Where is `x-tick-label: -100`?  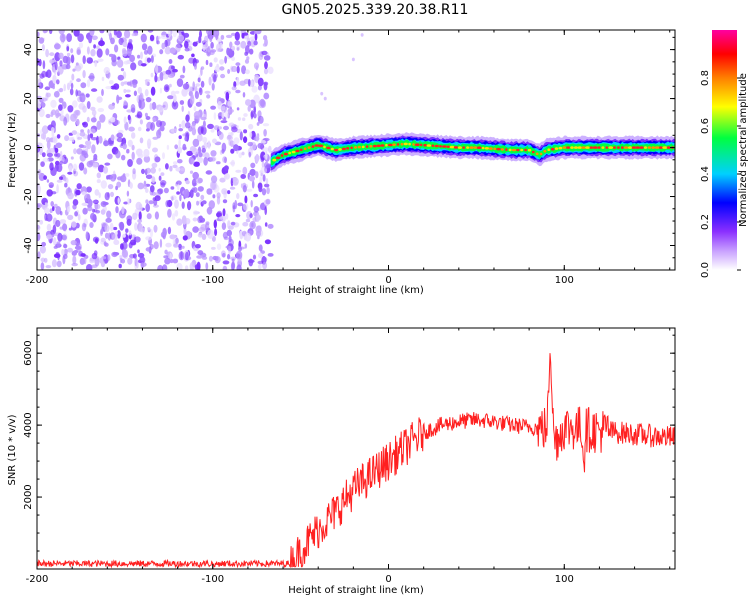 x-tick-label: -100 is located at coordinates (212, 280).